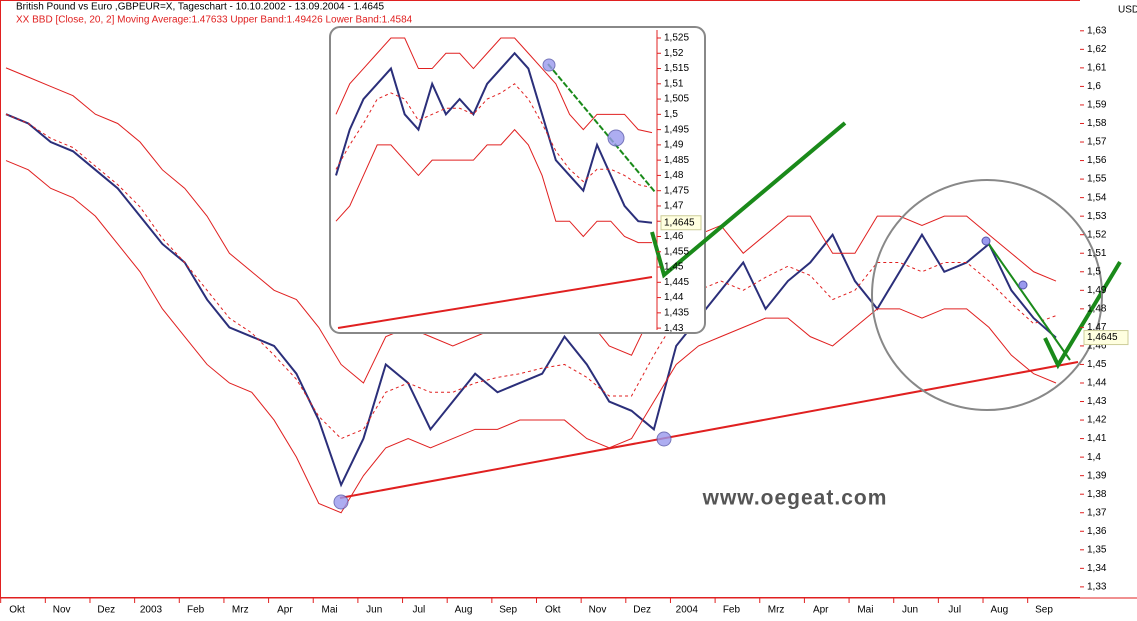  Describe the element at coordinates (1097, 587) in the screenshot. I see `y-tick-label: 1,33` at that location.